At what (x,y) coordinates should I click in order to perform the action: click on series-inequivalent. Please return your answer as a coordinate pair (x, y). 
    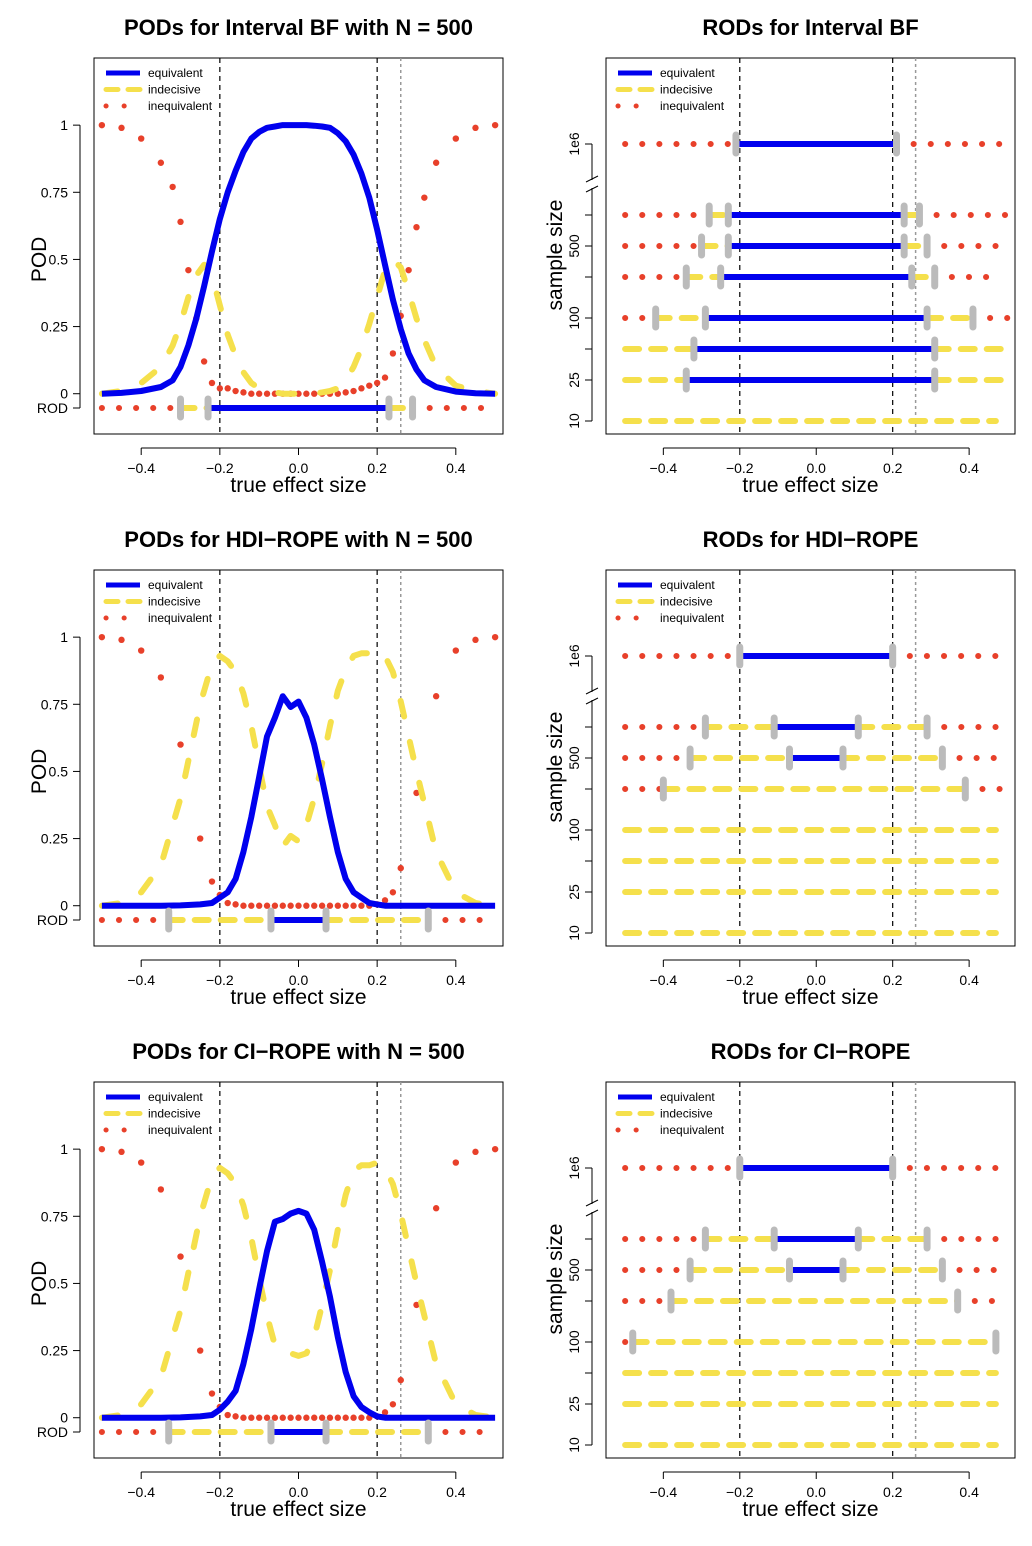
    Looking at the image, I should click on (298, 1283).